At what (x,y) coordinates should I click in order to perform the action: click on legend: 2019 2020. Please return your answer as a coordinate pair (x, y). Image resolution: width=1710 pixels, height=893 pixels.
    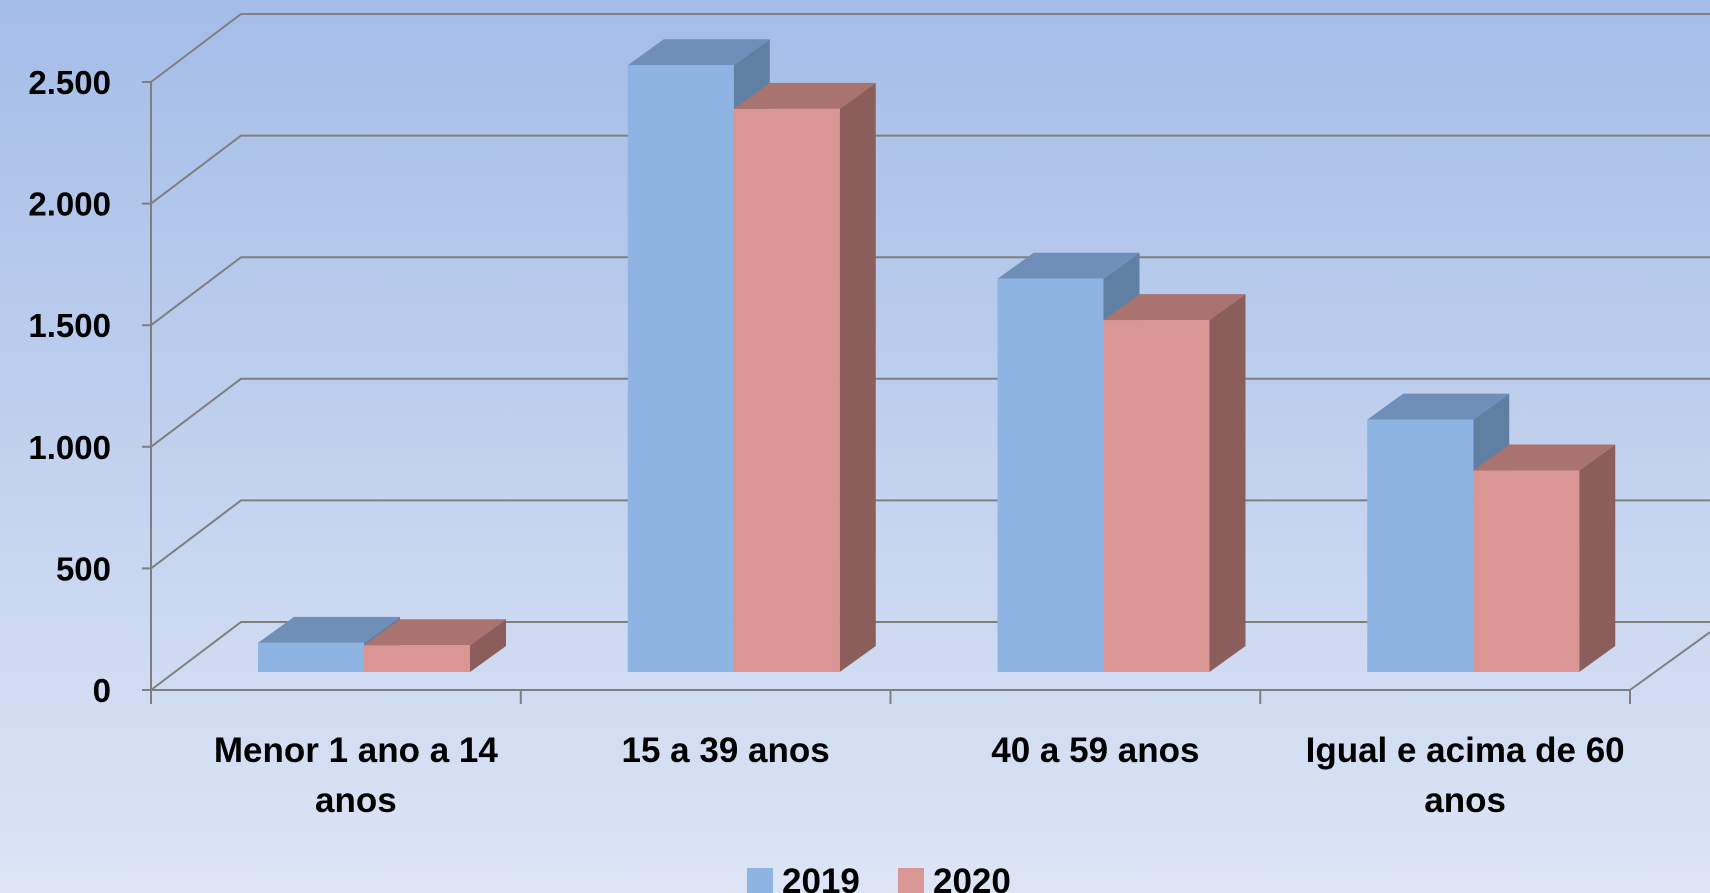
    Looking at the image, I should click on (879, 877).